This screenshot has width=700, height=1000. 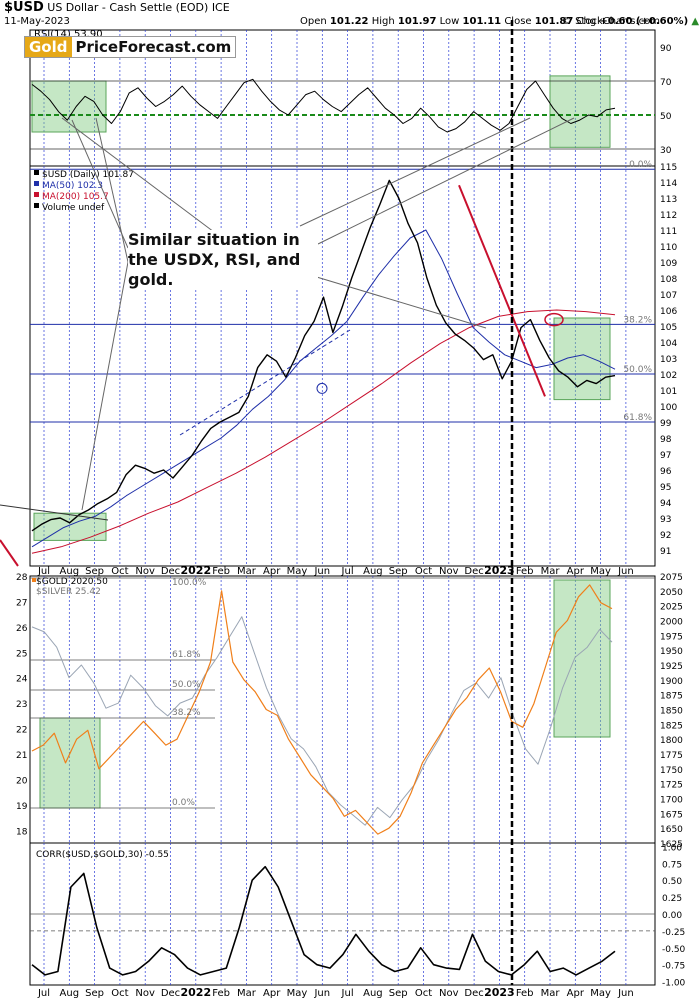 What do you see at coordinates (21, 654) in the screenshot?
I see `silver-y-tick-label: 25` at bounding box center [21, 654].